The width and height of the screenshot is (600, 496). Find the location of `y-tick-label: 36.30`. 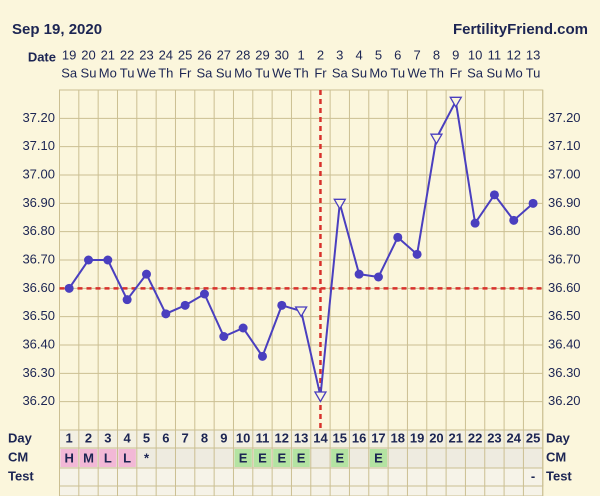

y-tick-label: 36.30 is located at coordinates (38, 372).